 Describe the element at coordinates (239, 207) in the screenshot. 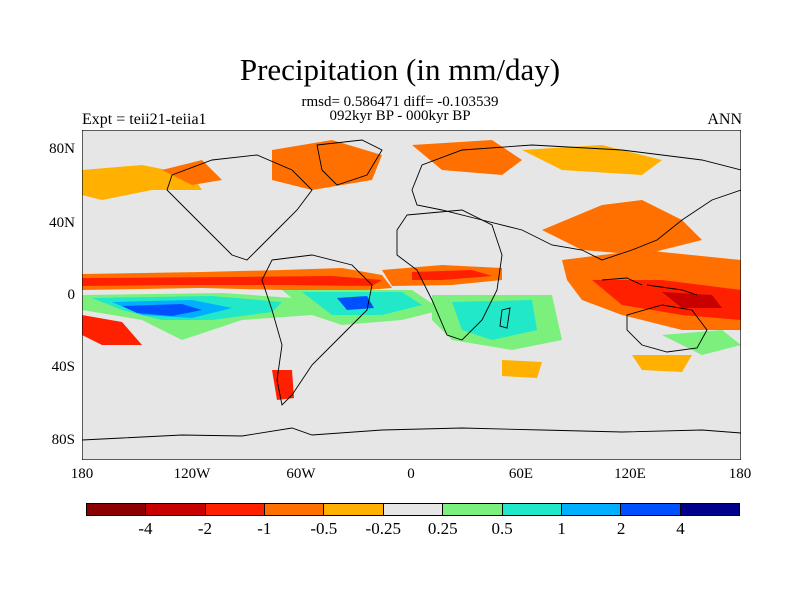

I see `north-america-coast` at that location.